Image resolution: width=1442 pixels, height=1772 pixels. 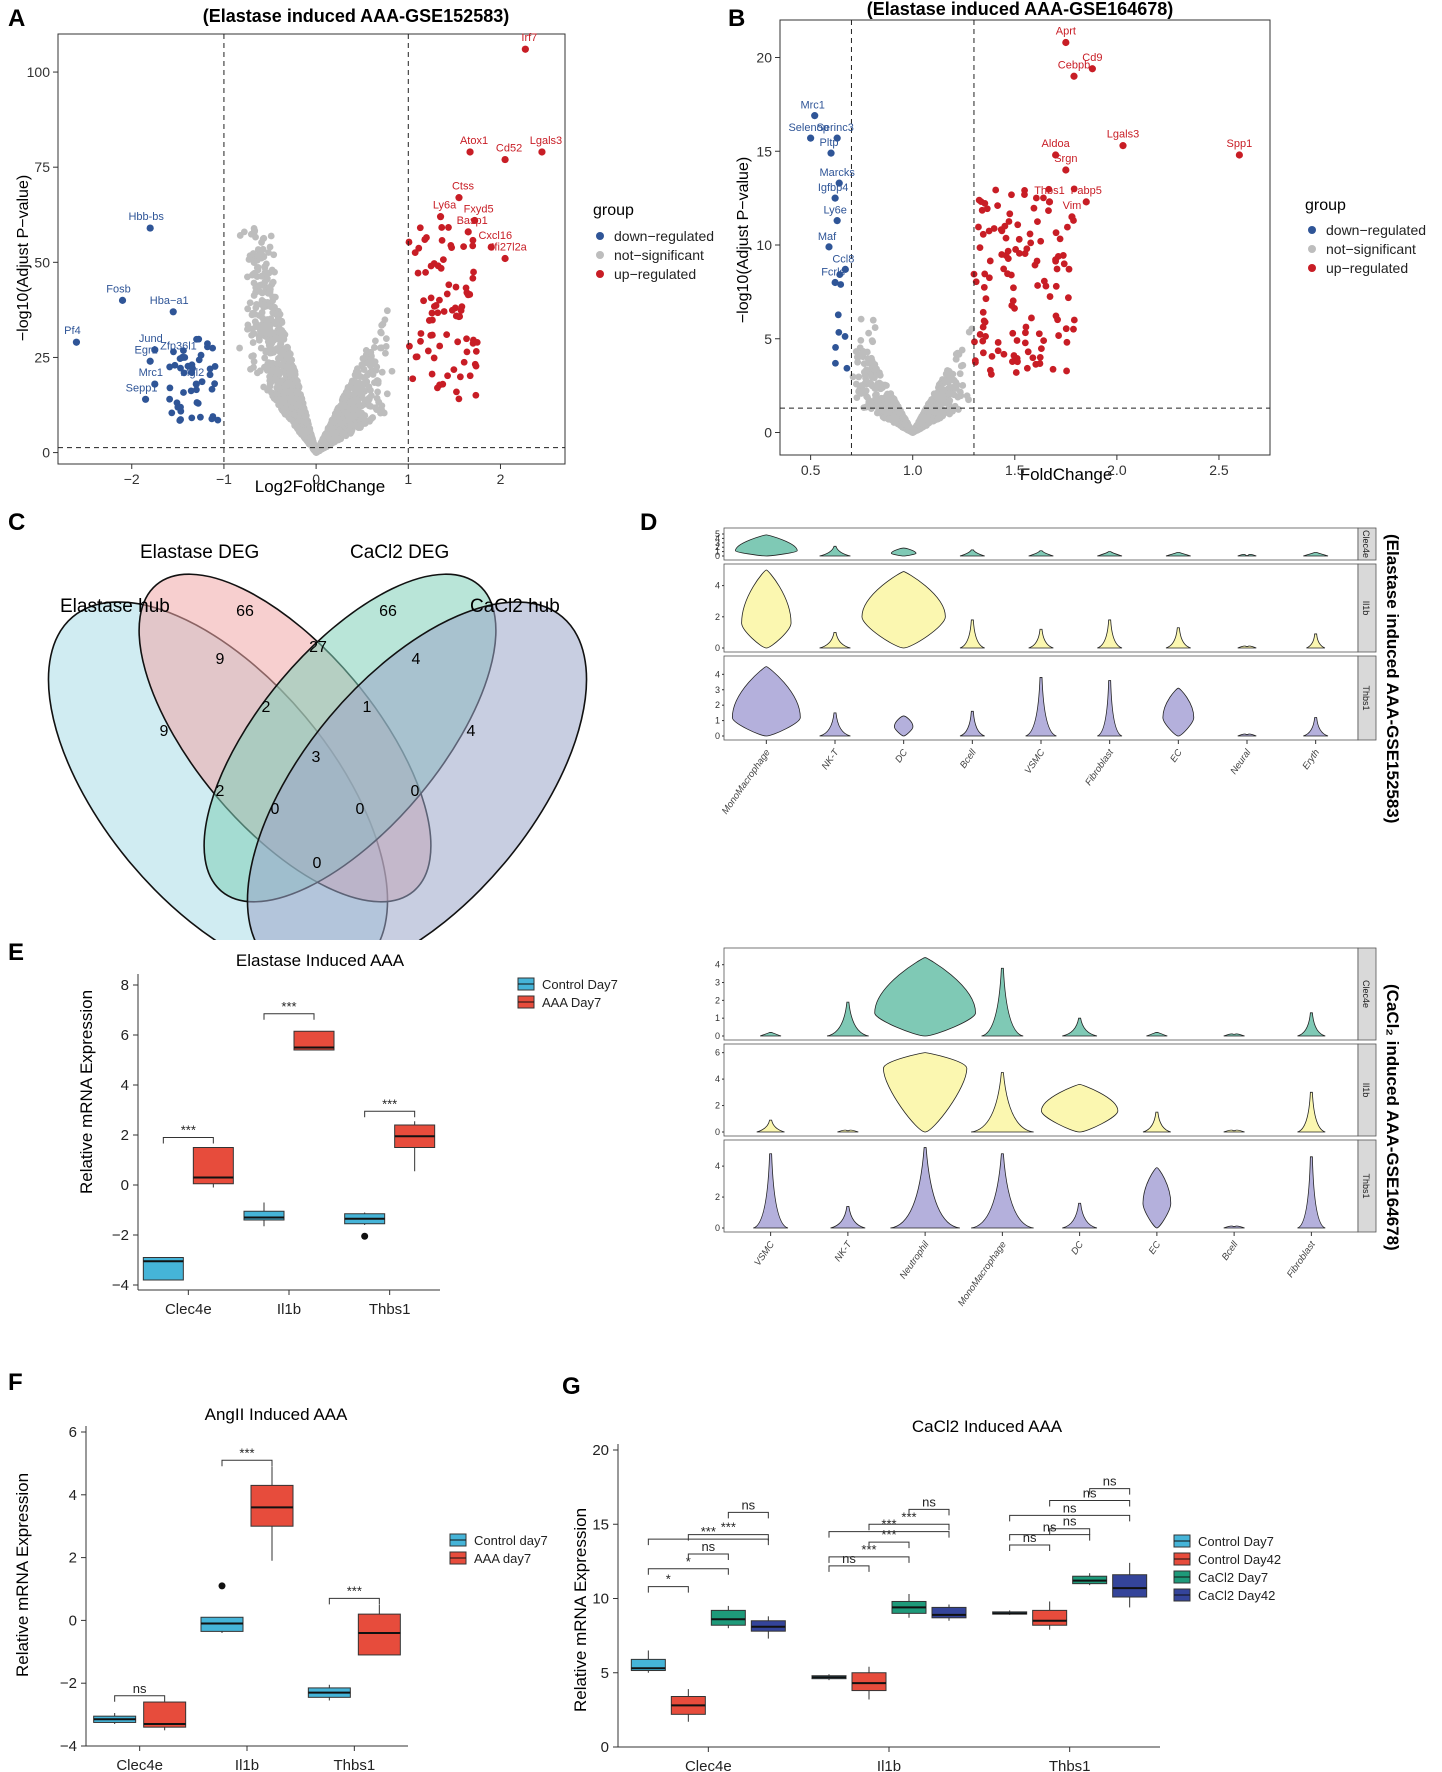 I want to click on strip-background, so click(x=1367, y=994).